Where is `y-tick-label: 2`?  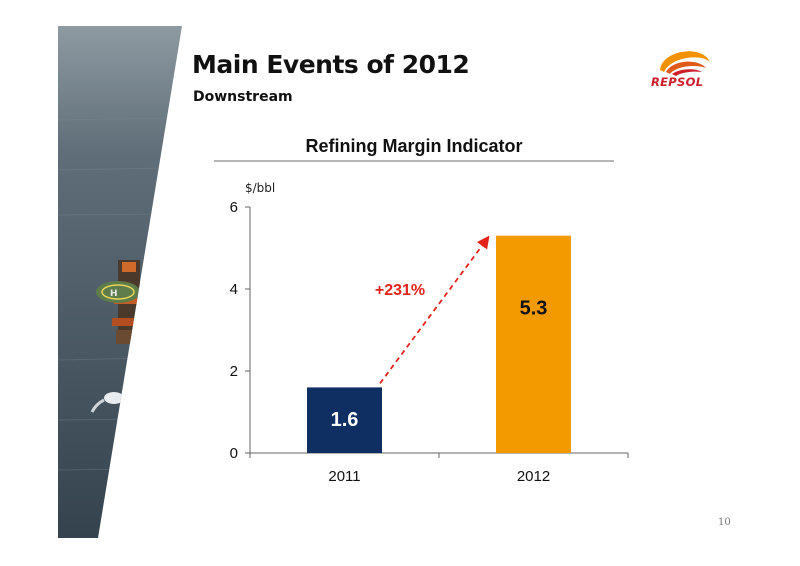 y-tick-label: 2 is located at coordinates (234, 371).